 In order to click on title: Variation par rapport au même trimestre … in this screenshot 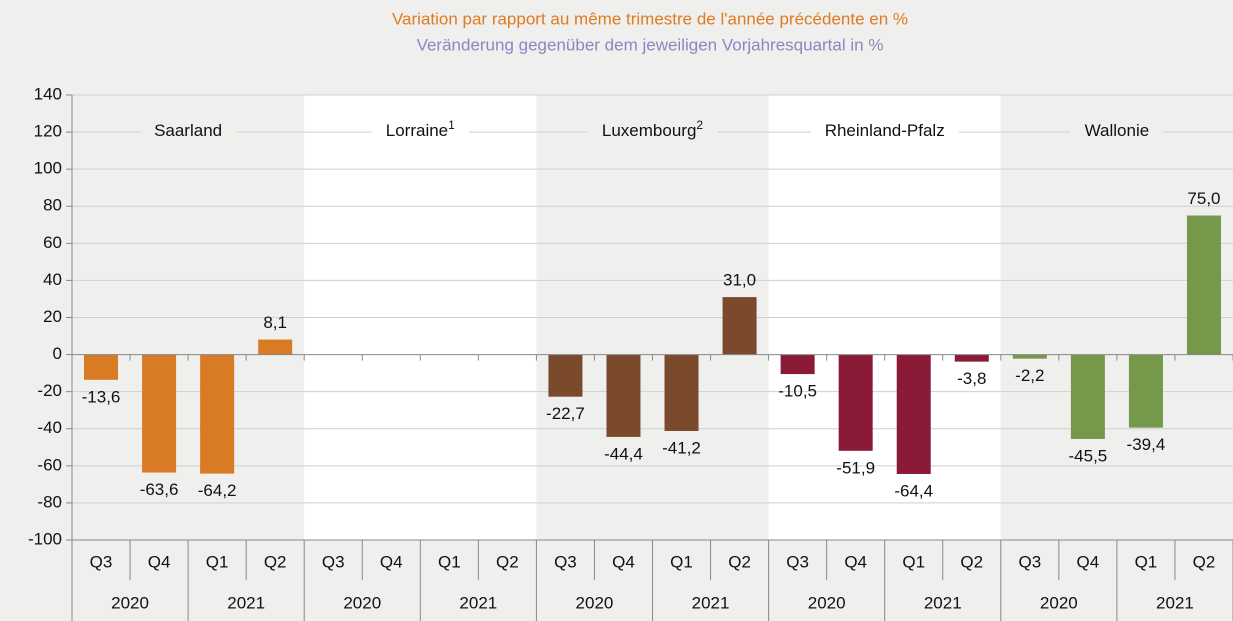, I will do `click(650, 18)`.